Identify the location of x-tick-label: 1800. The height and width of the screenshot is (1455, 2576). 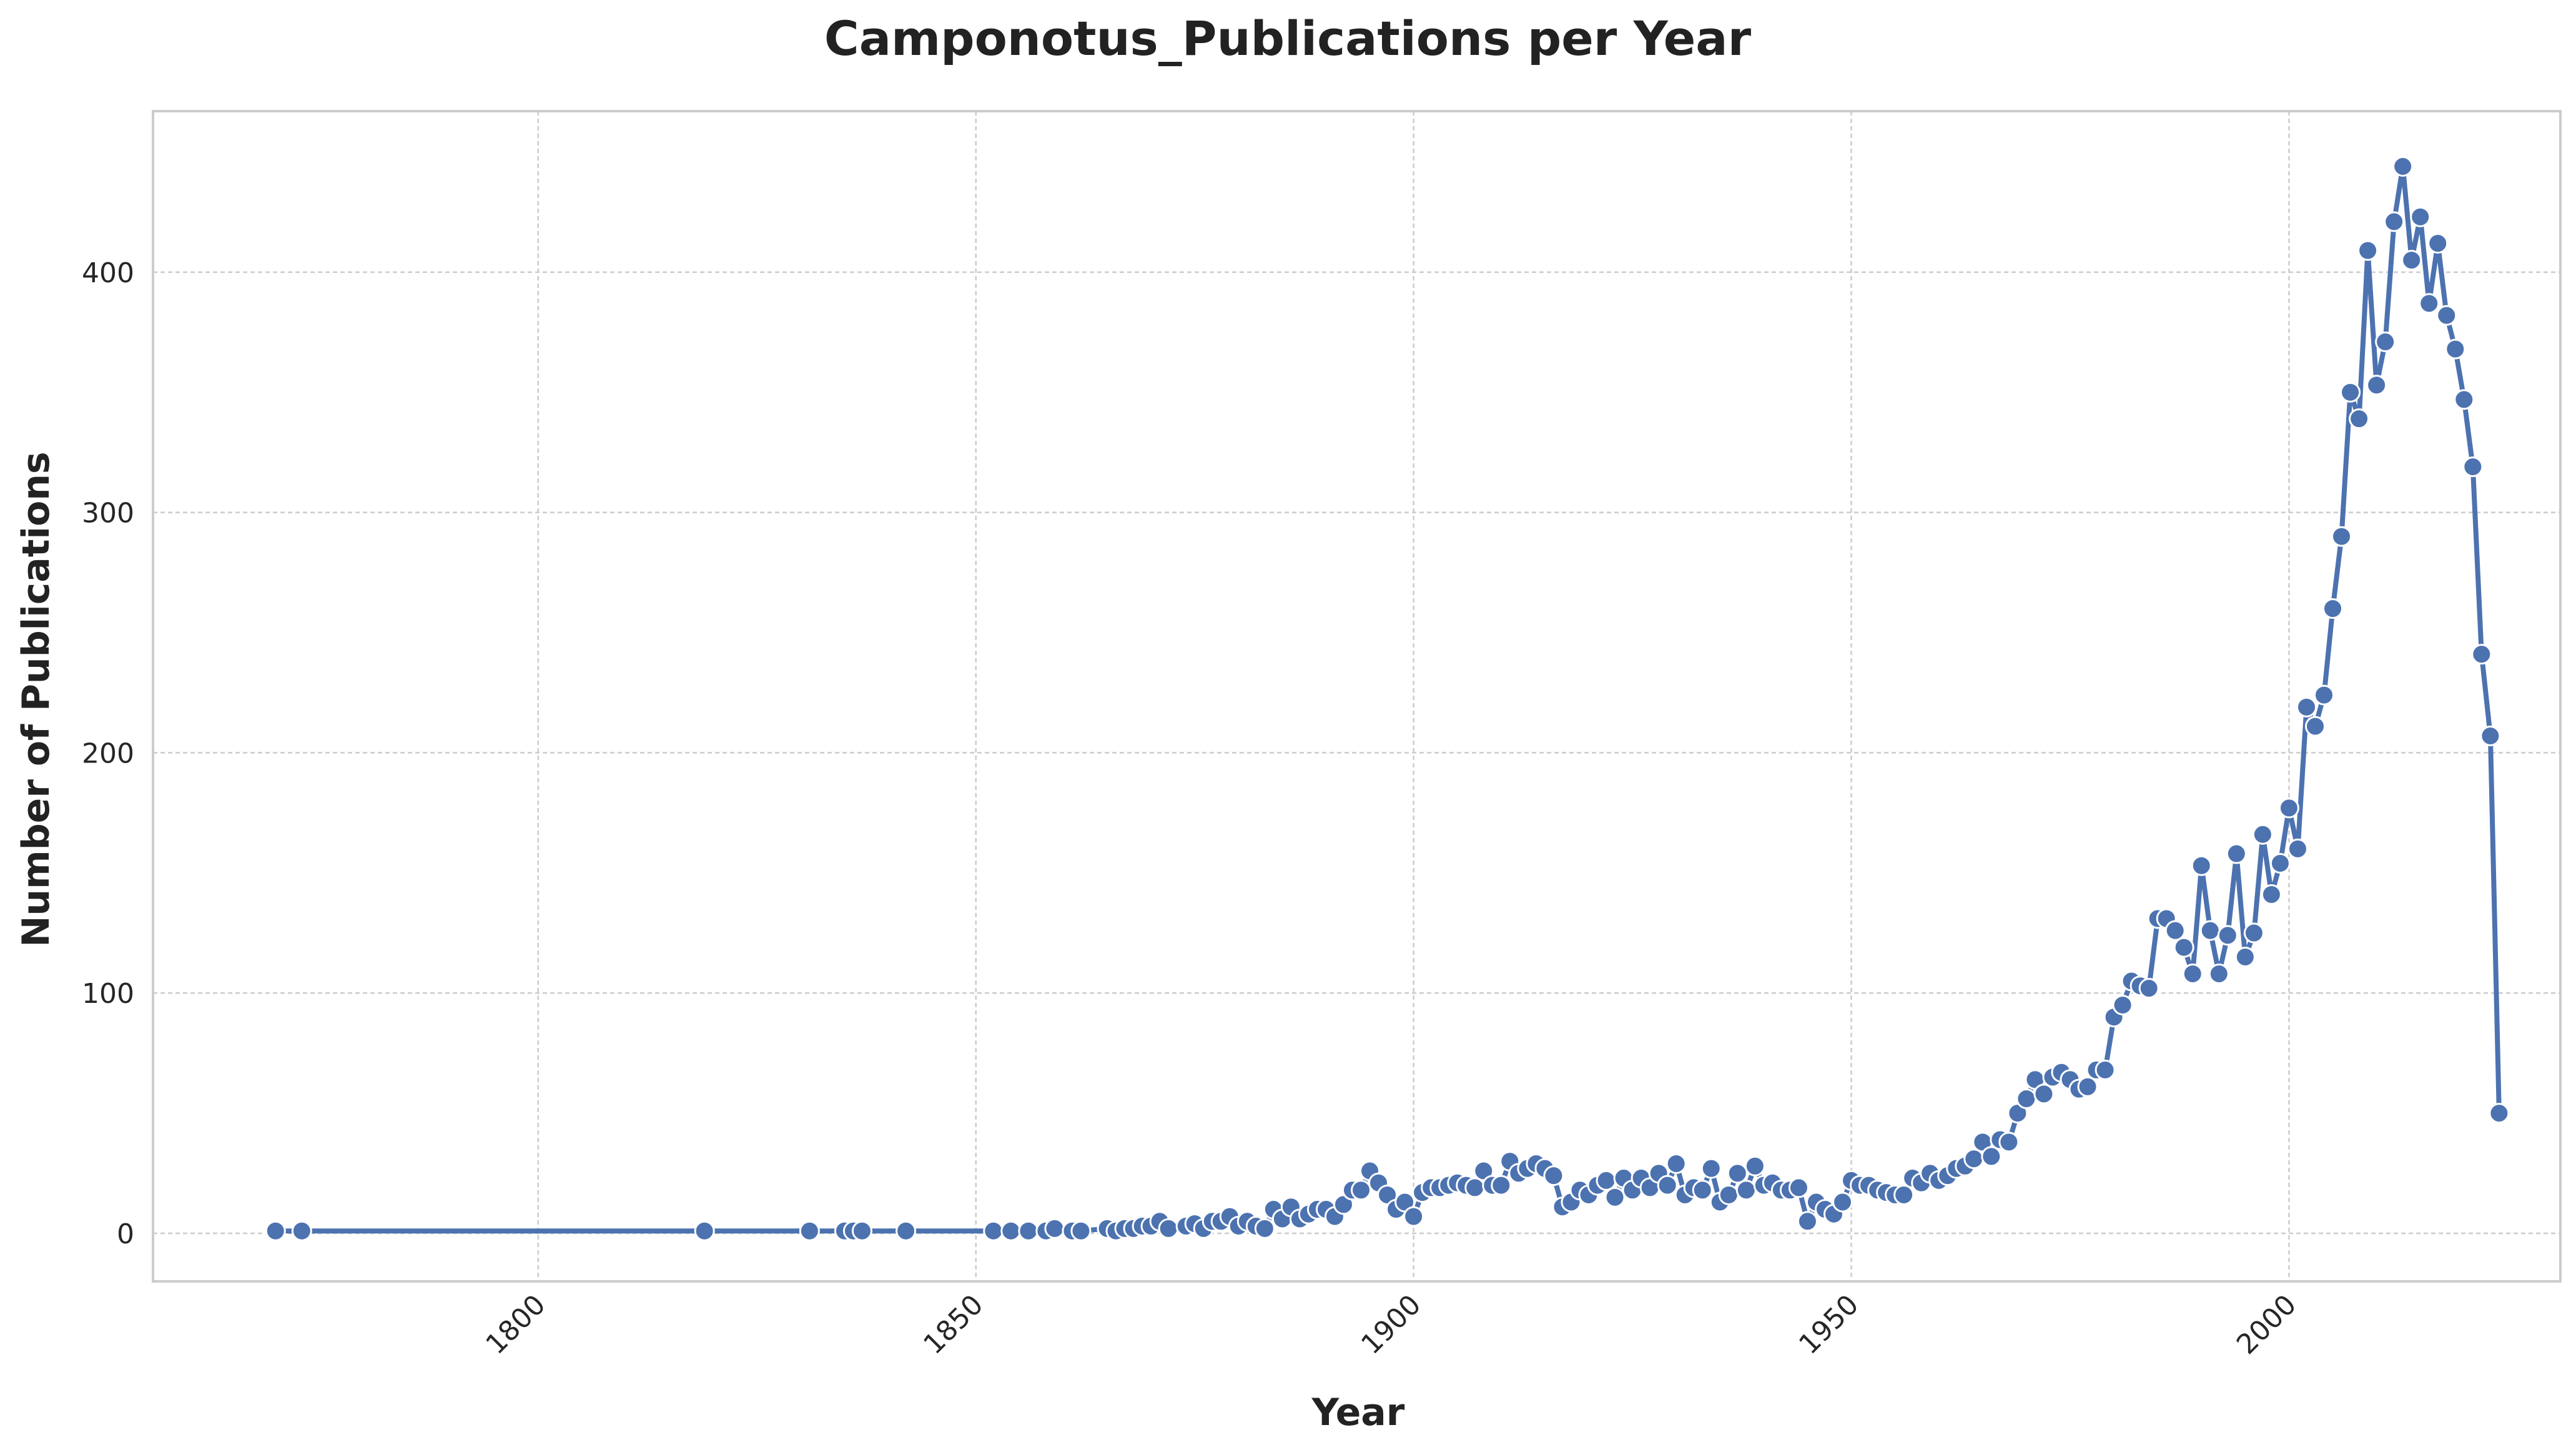
(515, 1325).